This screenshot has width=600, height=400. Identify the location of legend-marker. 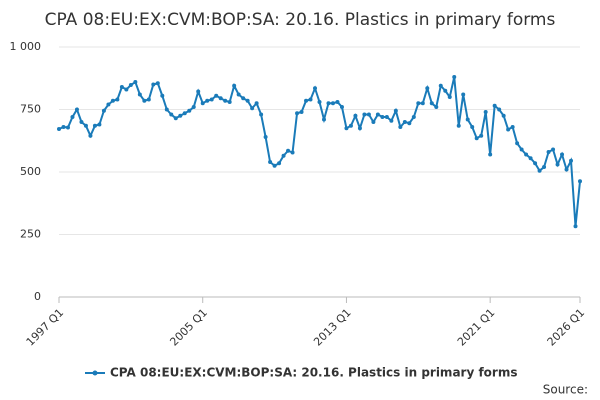
(95, 373).